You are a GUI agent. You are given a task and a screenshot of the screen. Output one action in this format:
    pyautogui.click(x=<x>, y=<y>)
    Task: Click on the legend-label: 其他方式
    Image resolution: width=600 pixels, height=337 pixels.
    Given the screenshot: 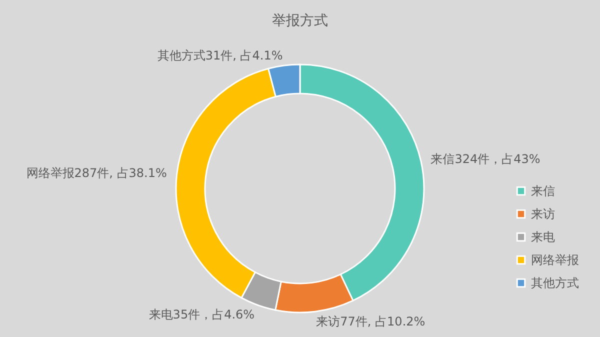 What is the action you would take?
    pyautogui.click(x=555, y=283)
    